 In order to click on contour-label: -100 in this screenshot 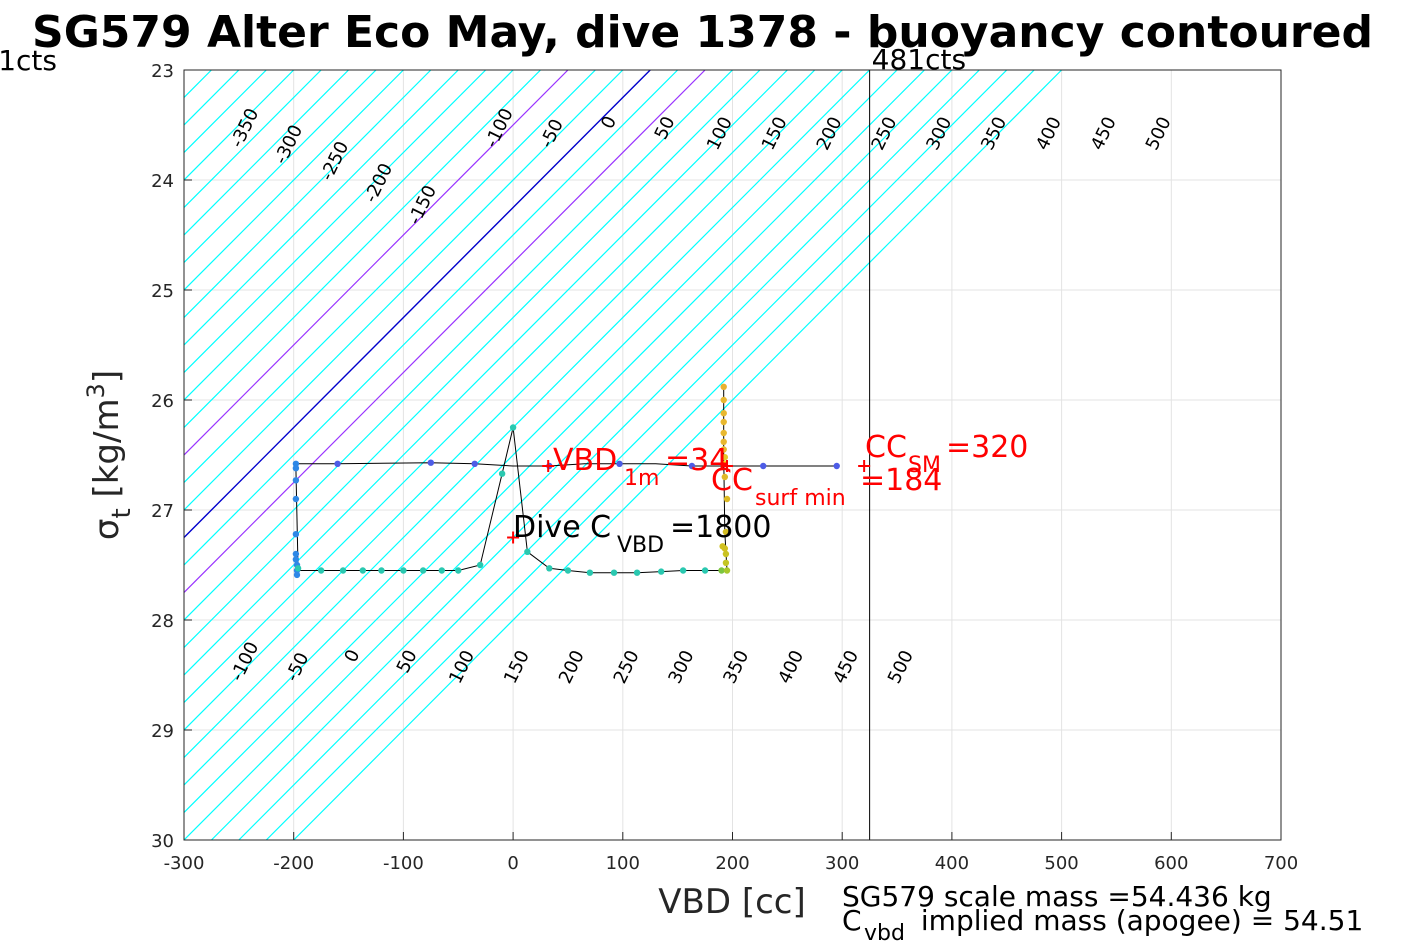, I will do `click(244, 662)`.